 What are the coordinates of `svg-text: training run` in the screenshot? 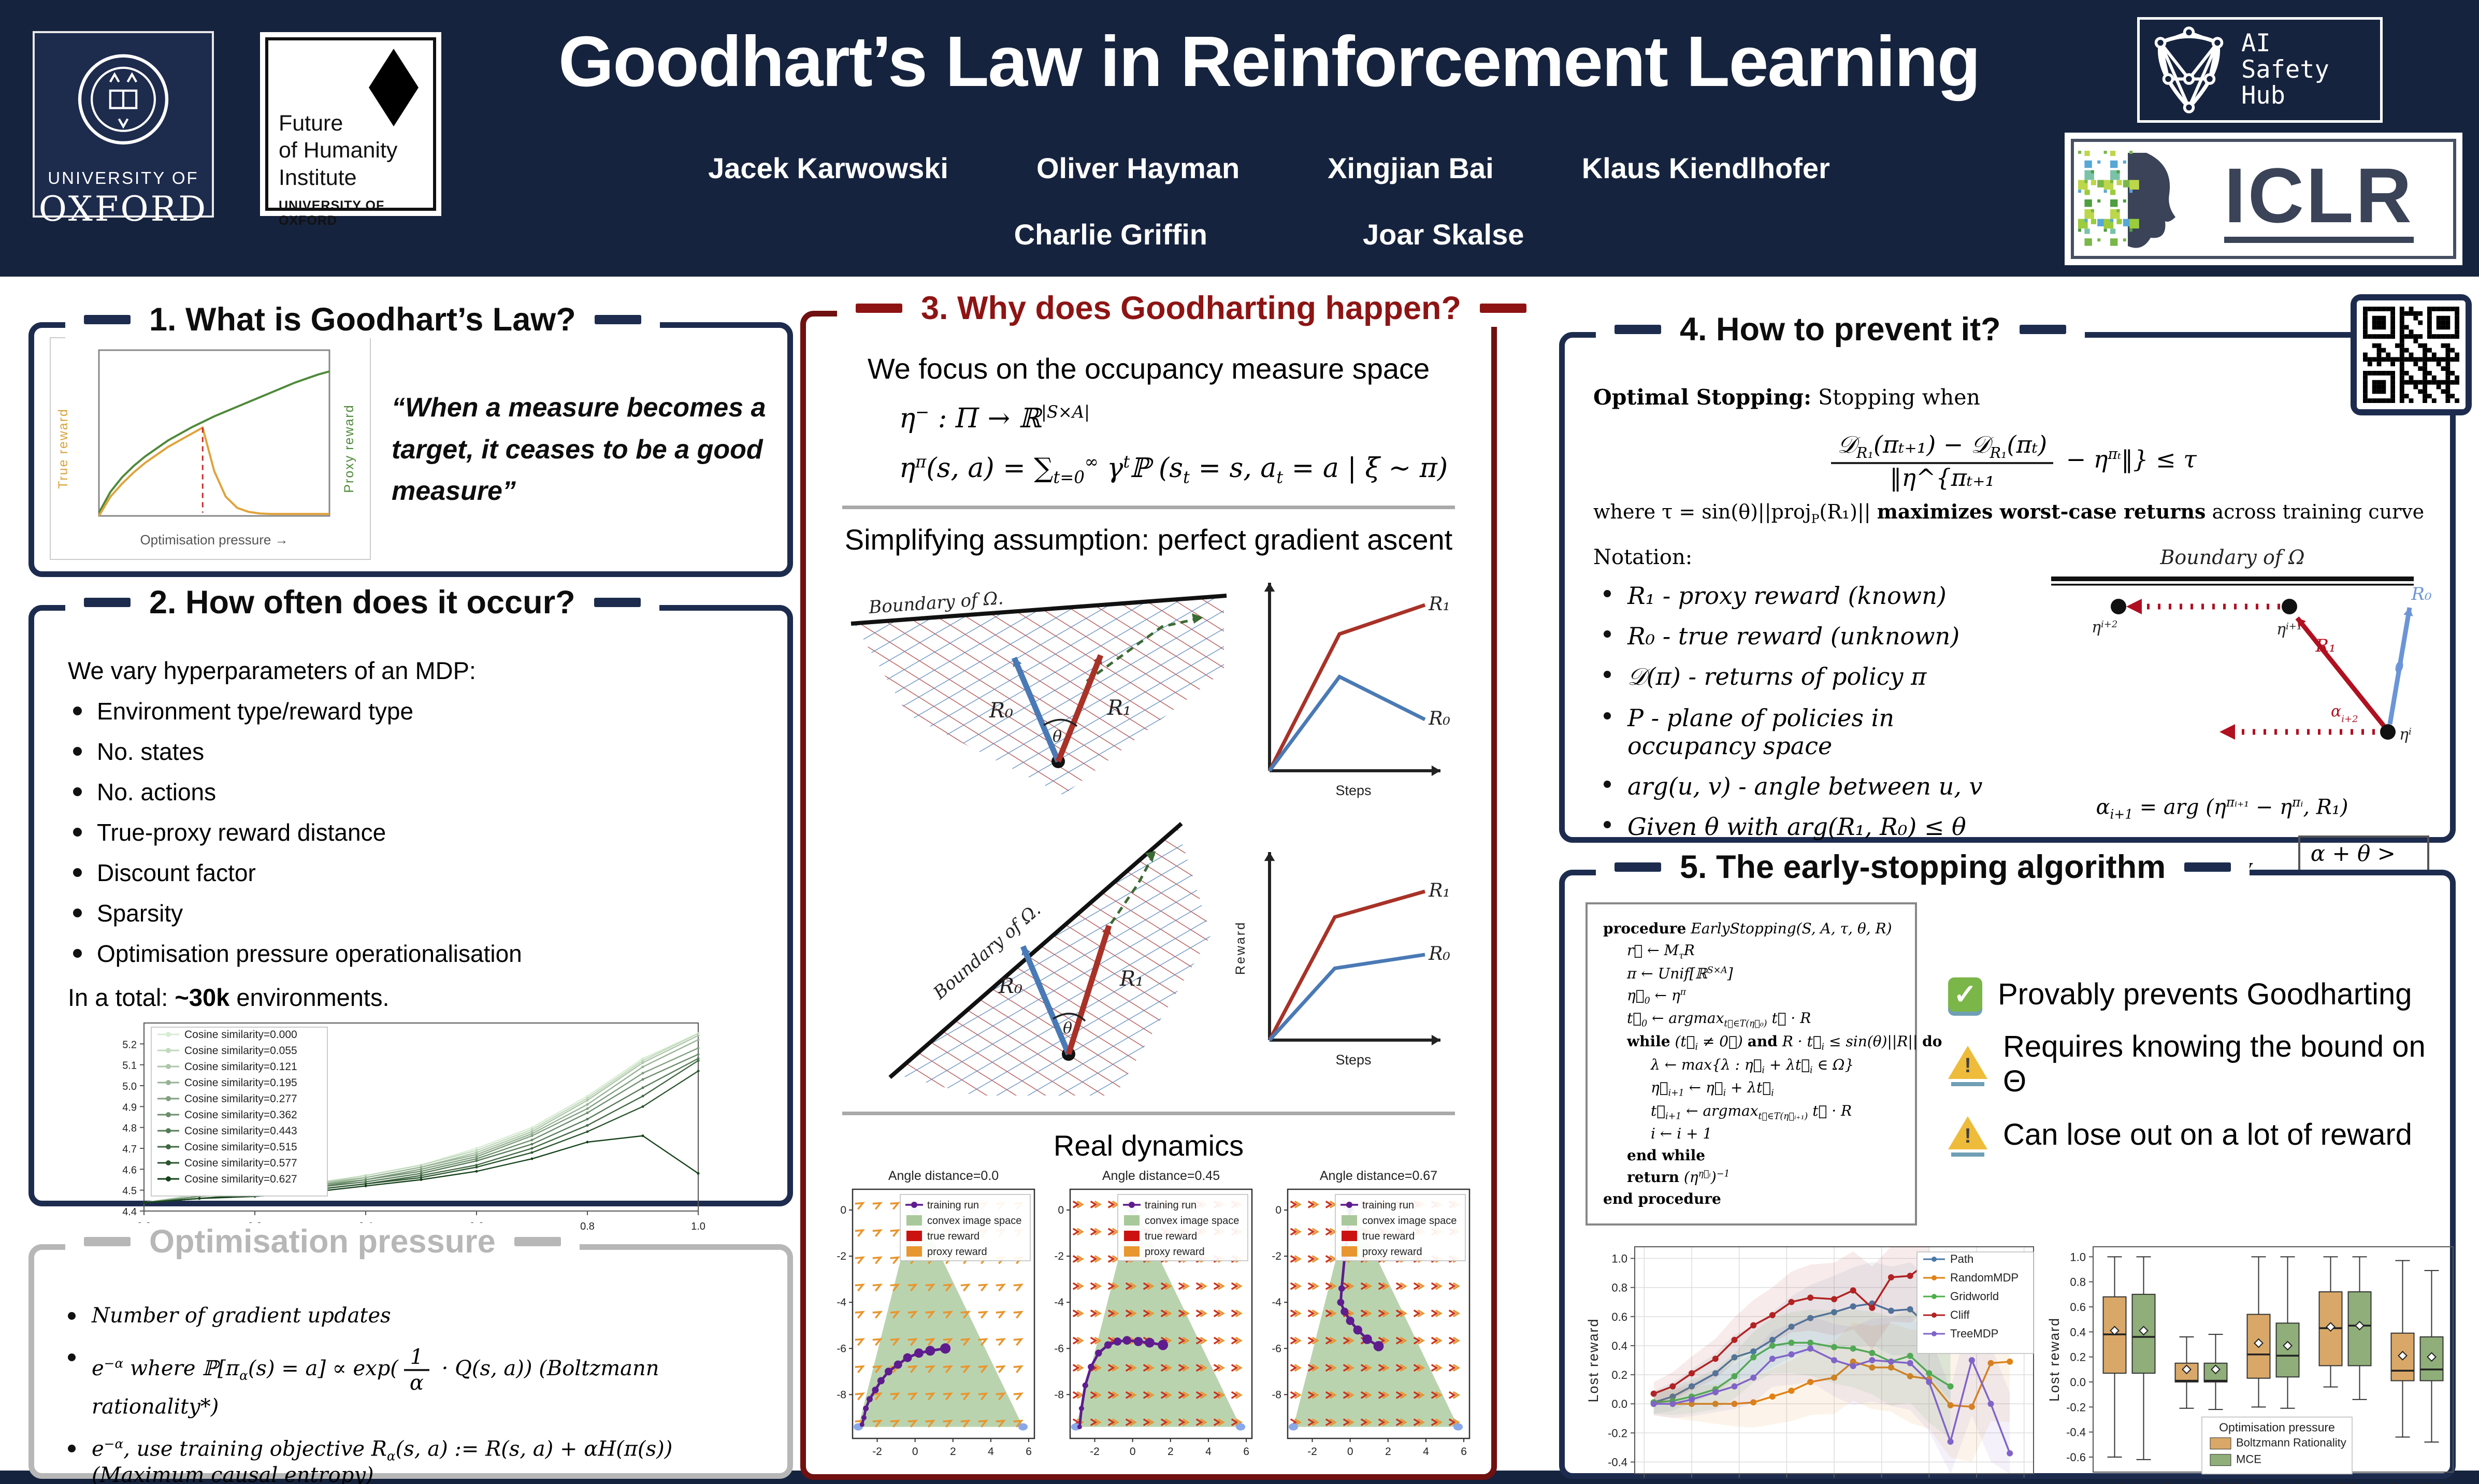 It's located at (1171, 1205).